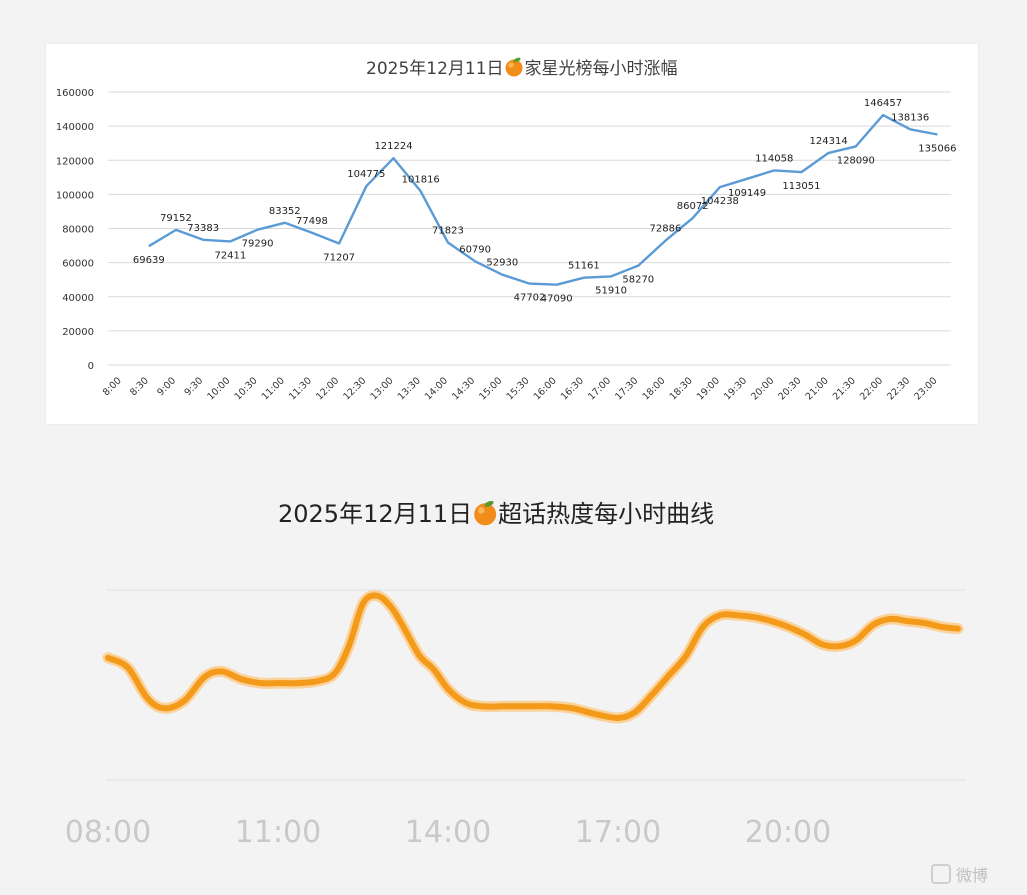 Image resolution: width=1027 pixels, height=895 pixels. Describe the element at coordinates (502, 263) in the screenshot. I see `data-label: 52930` at that location.